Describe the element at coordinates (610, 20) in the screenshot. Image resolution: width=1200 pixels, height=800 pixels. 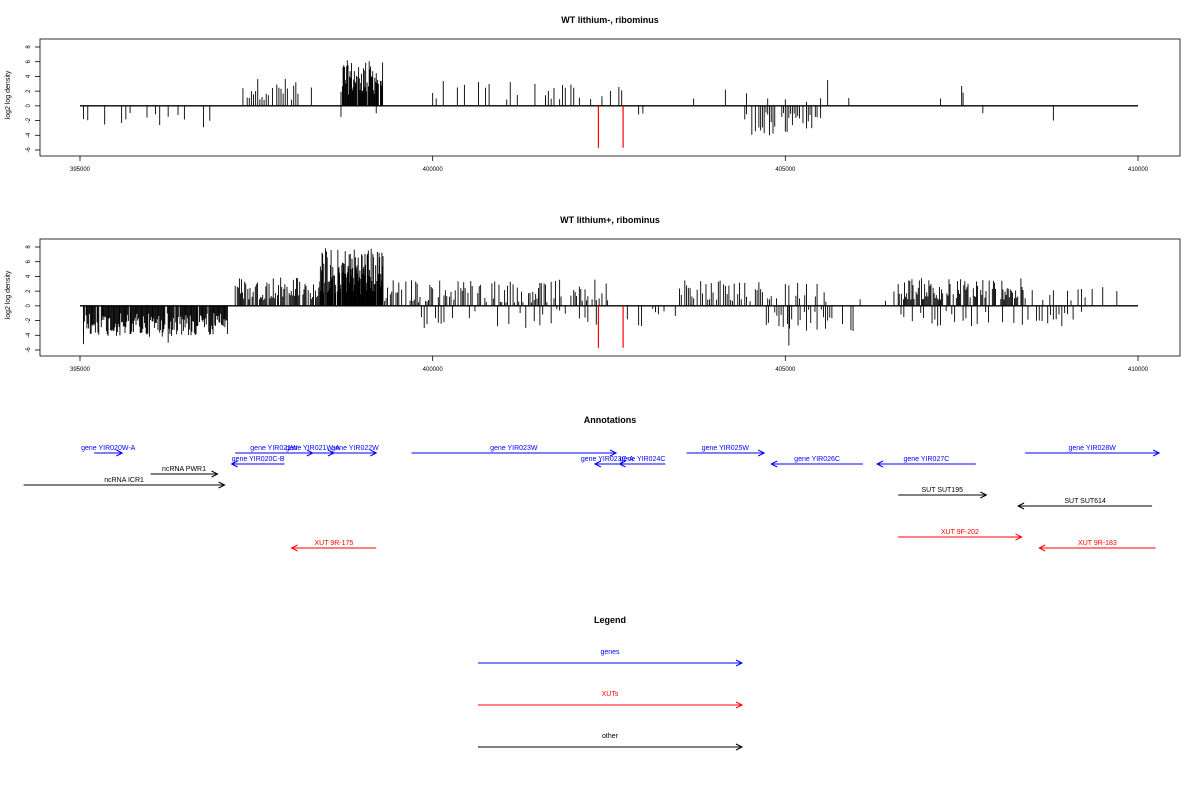
I see `panel-title: WT lithium-, ribominus` at that location.